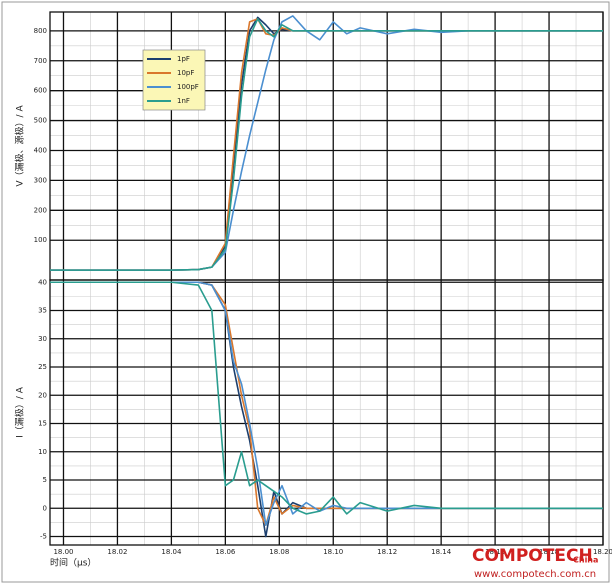 The width and height of the screenshot is (612, 585). What do you see at coordinates (40, 91) in the screenshot?
I see `y-tick-label: 600` at bounding box center [40, 91].